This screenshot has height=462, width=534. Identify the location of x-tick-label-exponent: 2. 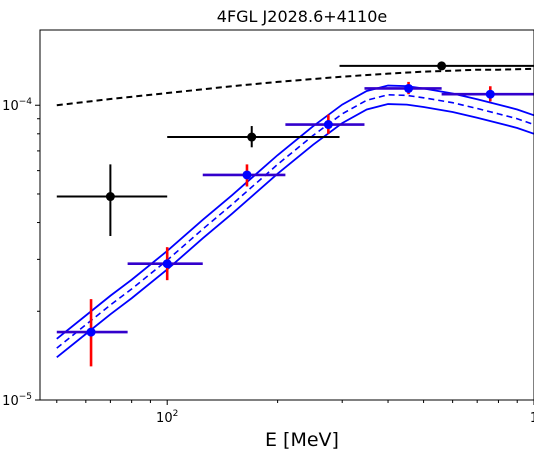
(176, 414).